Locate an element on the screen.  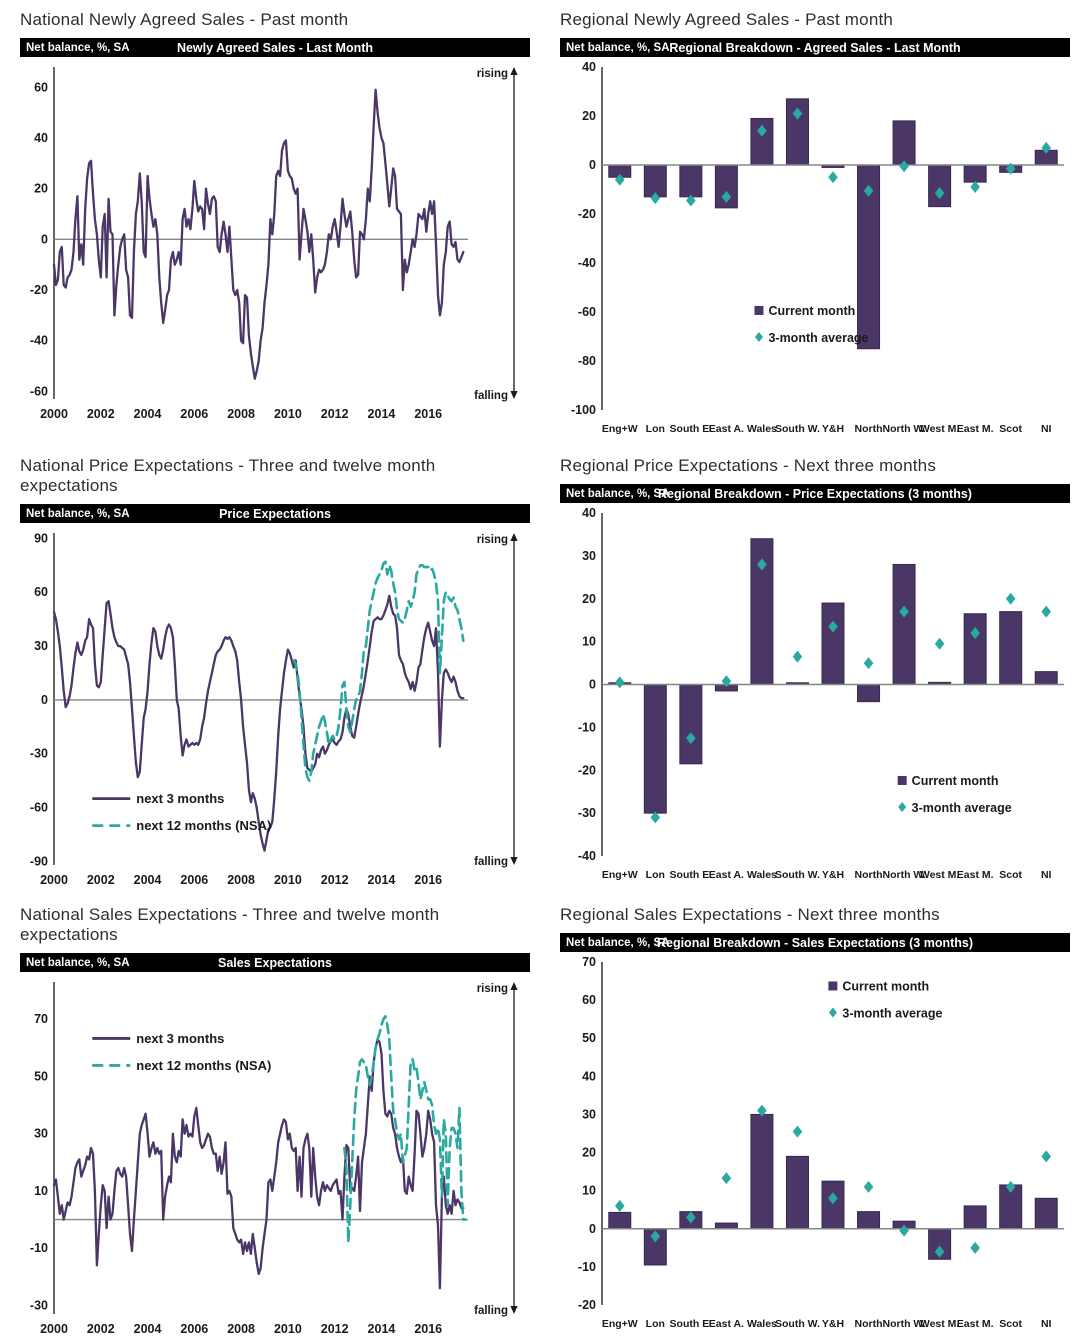
chart-title: Regional Newly Agreed Sales - Past month is located at coordinates (727, 19).